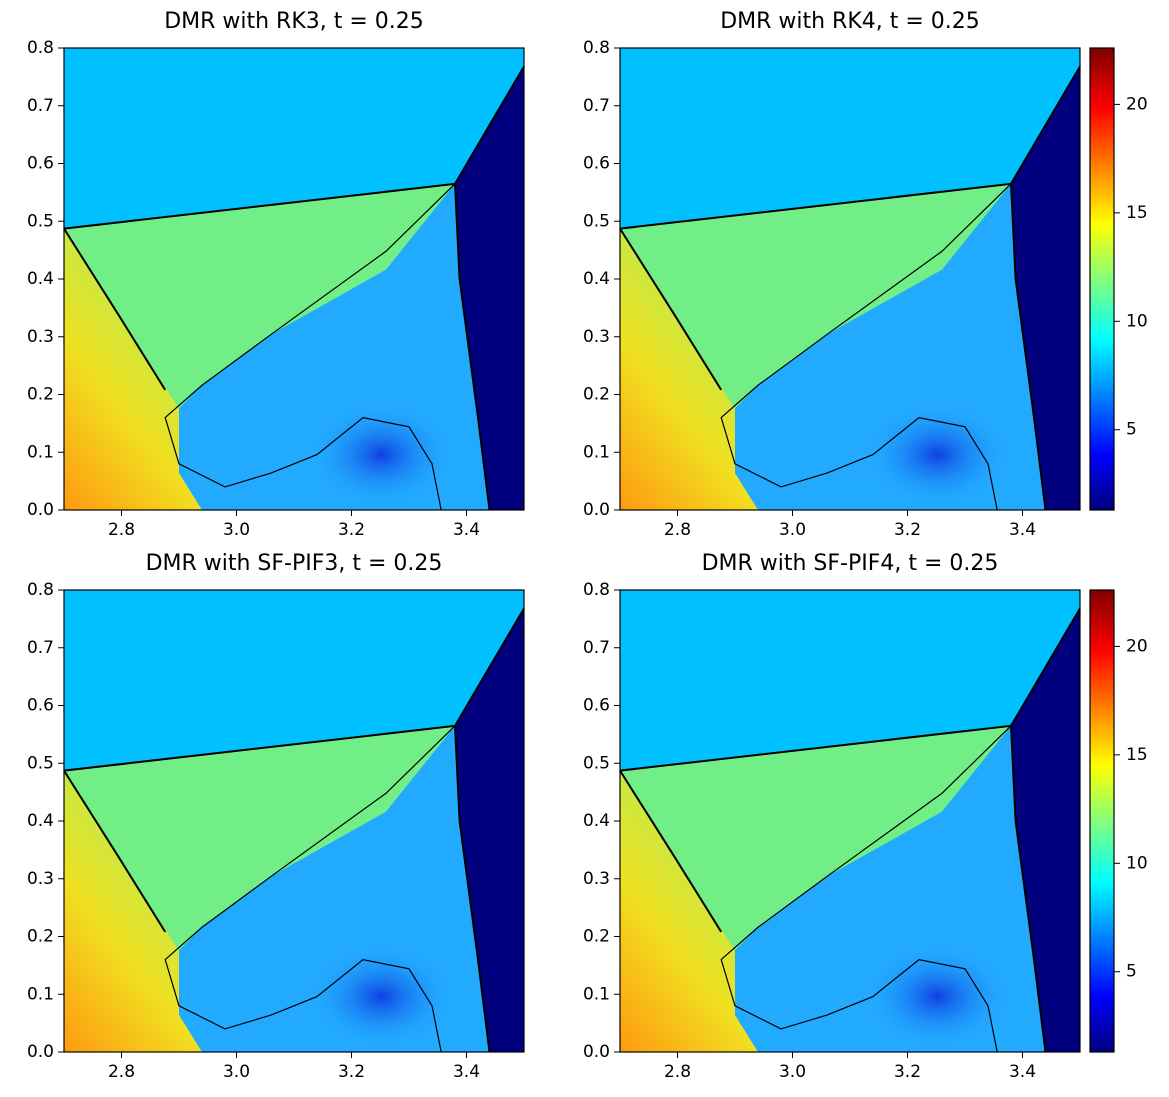 The height and width of the screenshot is (1097, 1169). What do you see at coordinates (294, 21) in the screenshot?
I see `chart-title: DMR with RK3, t = 0.25` at bounding box center [294, 21].